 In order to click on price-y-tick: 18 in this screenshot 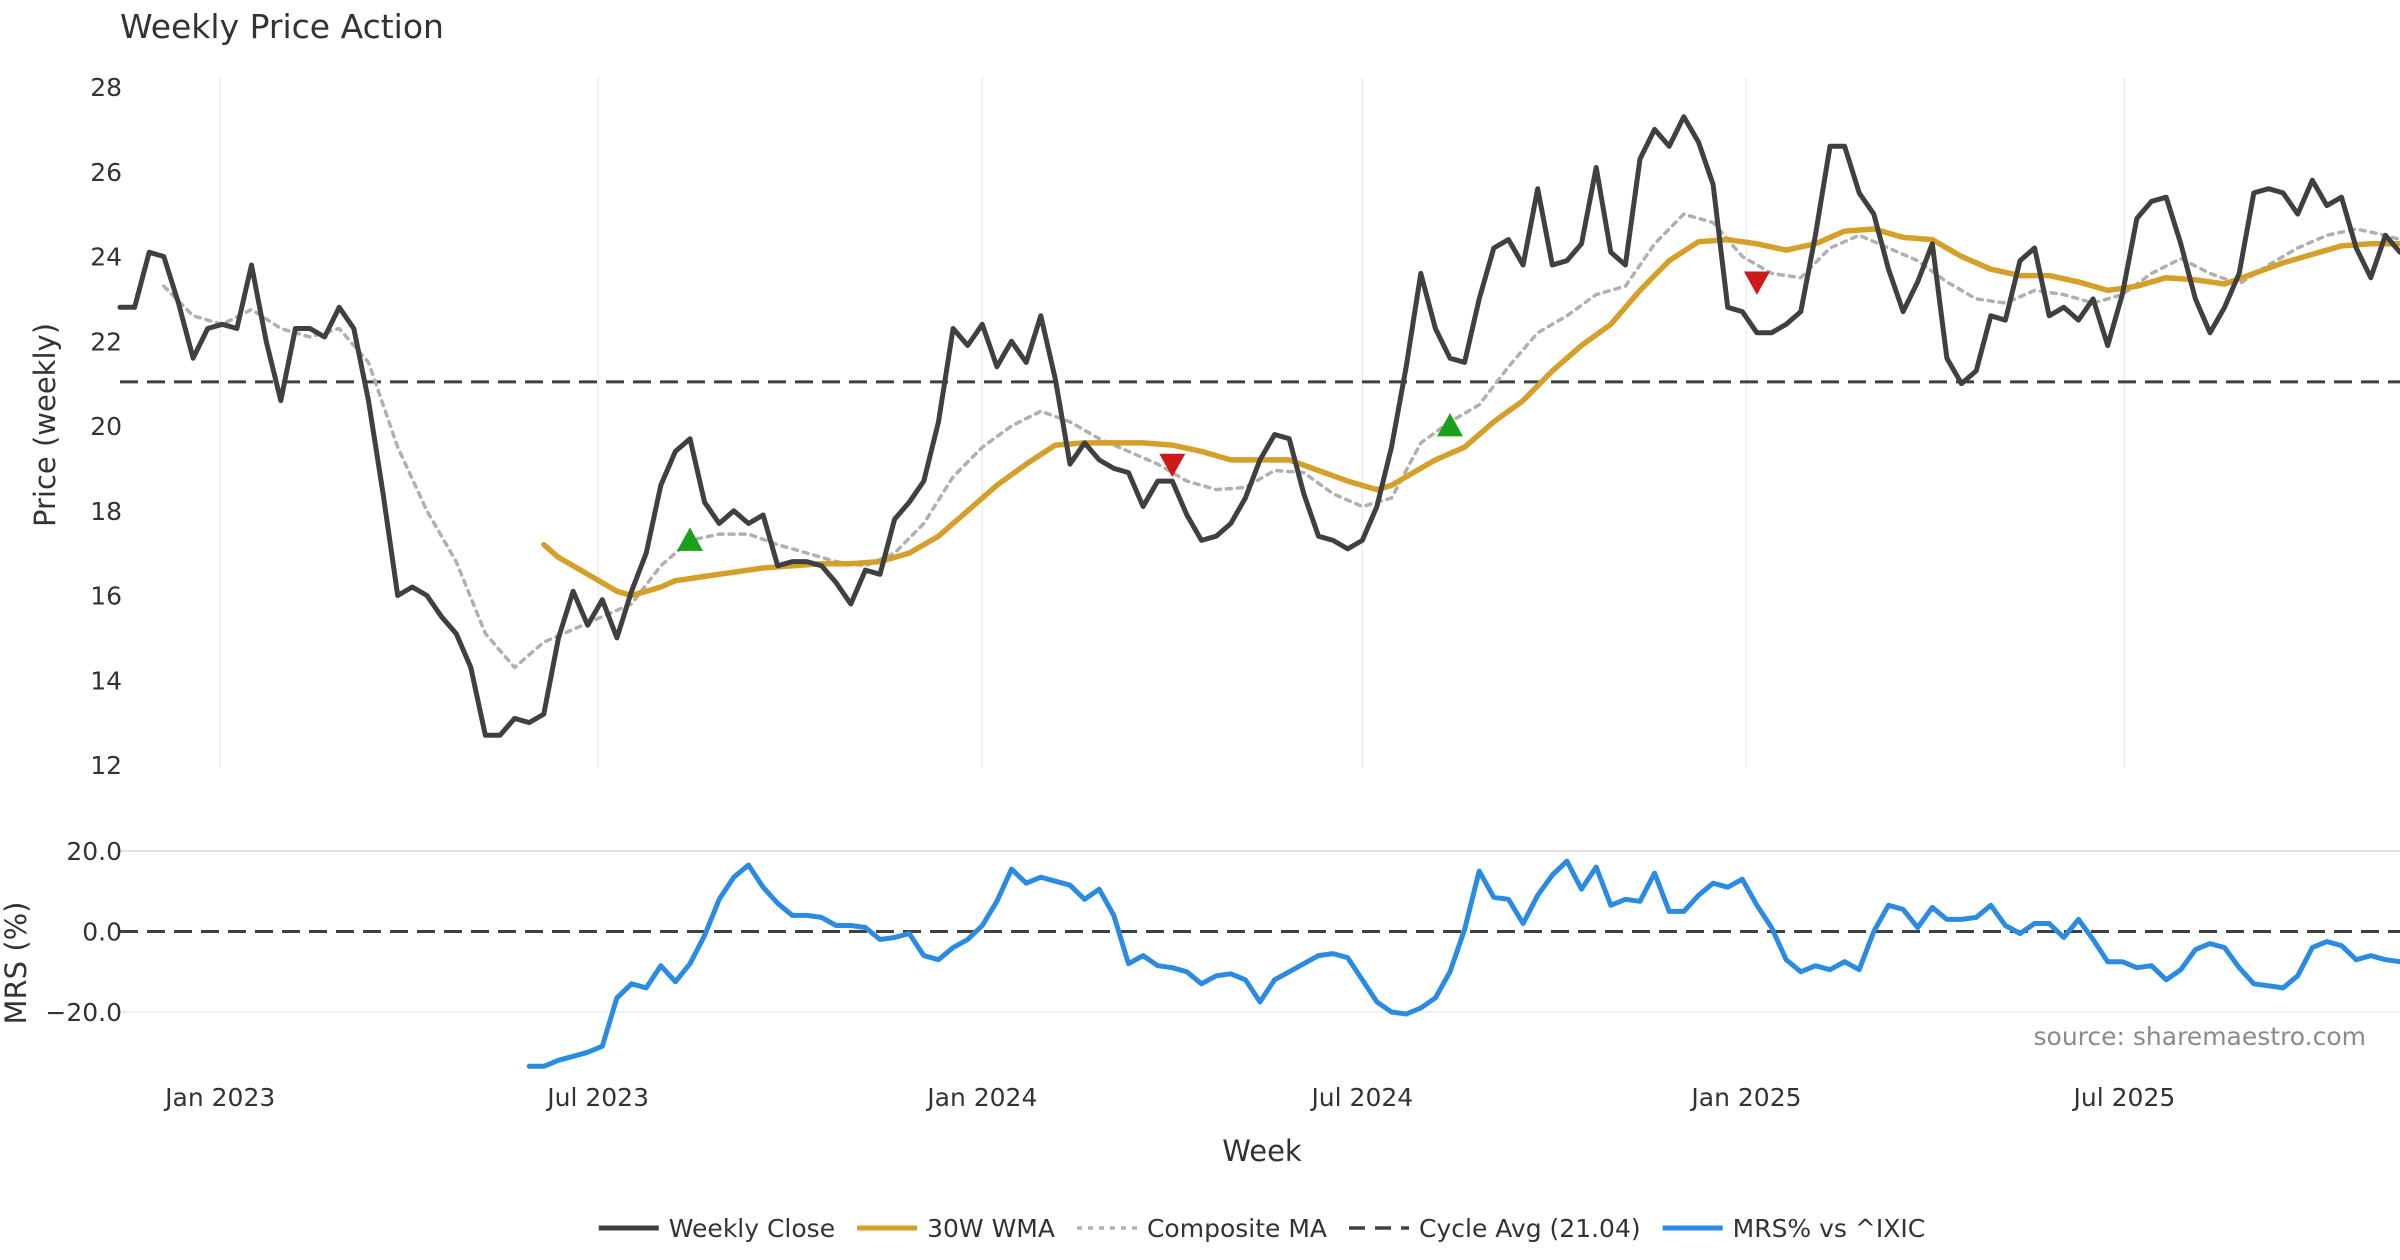, I will do `click(106, 511)`.